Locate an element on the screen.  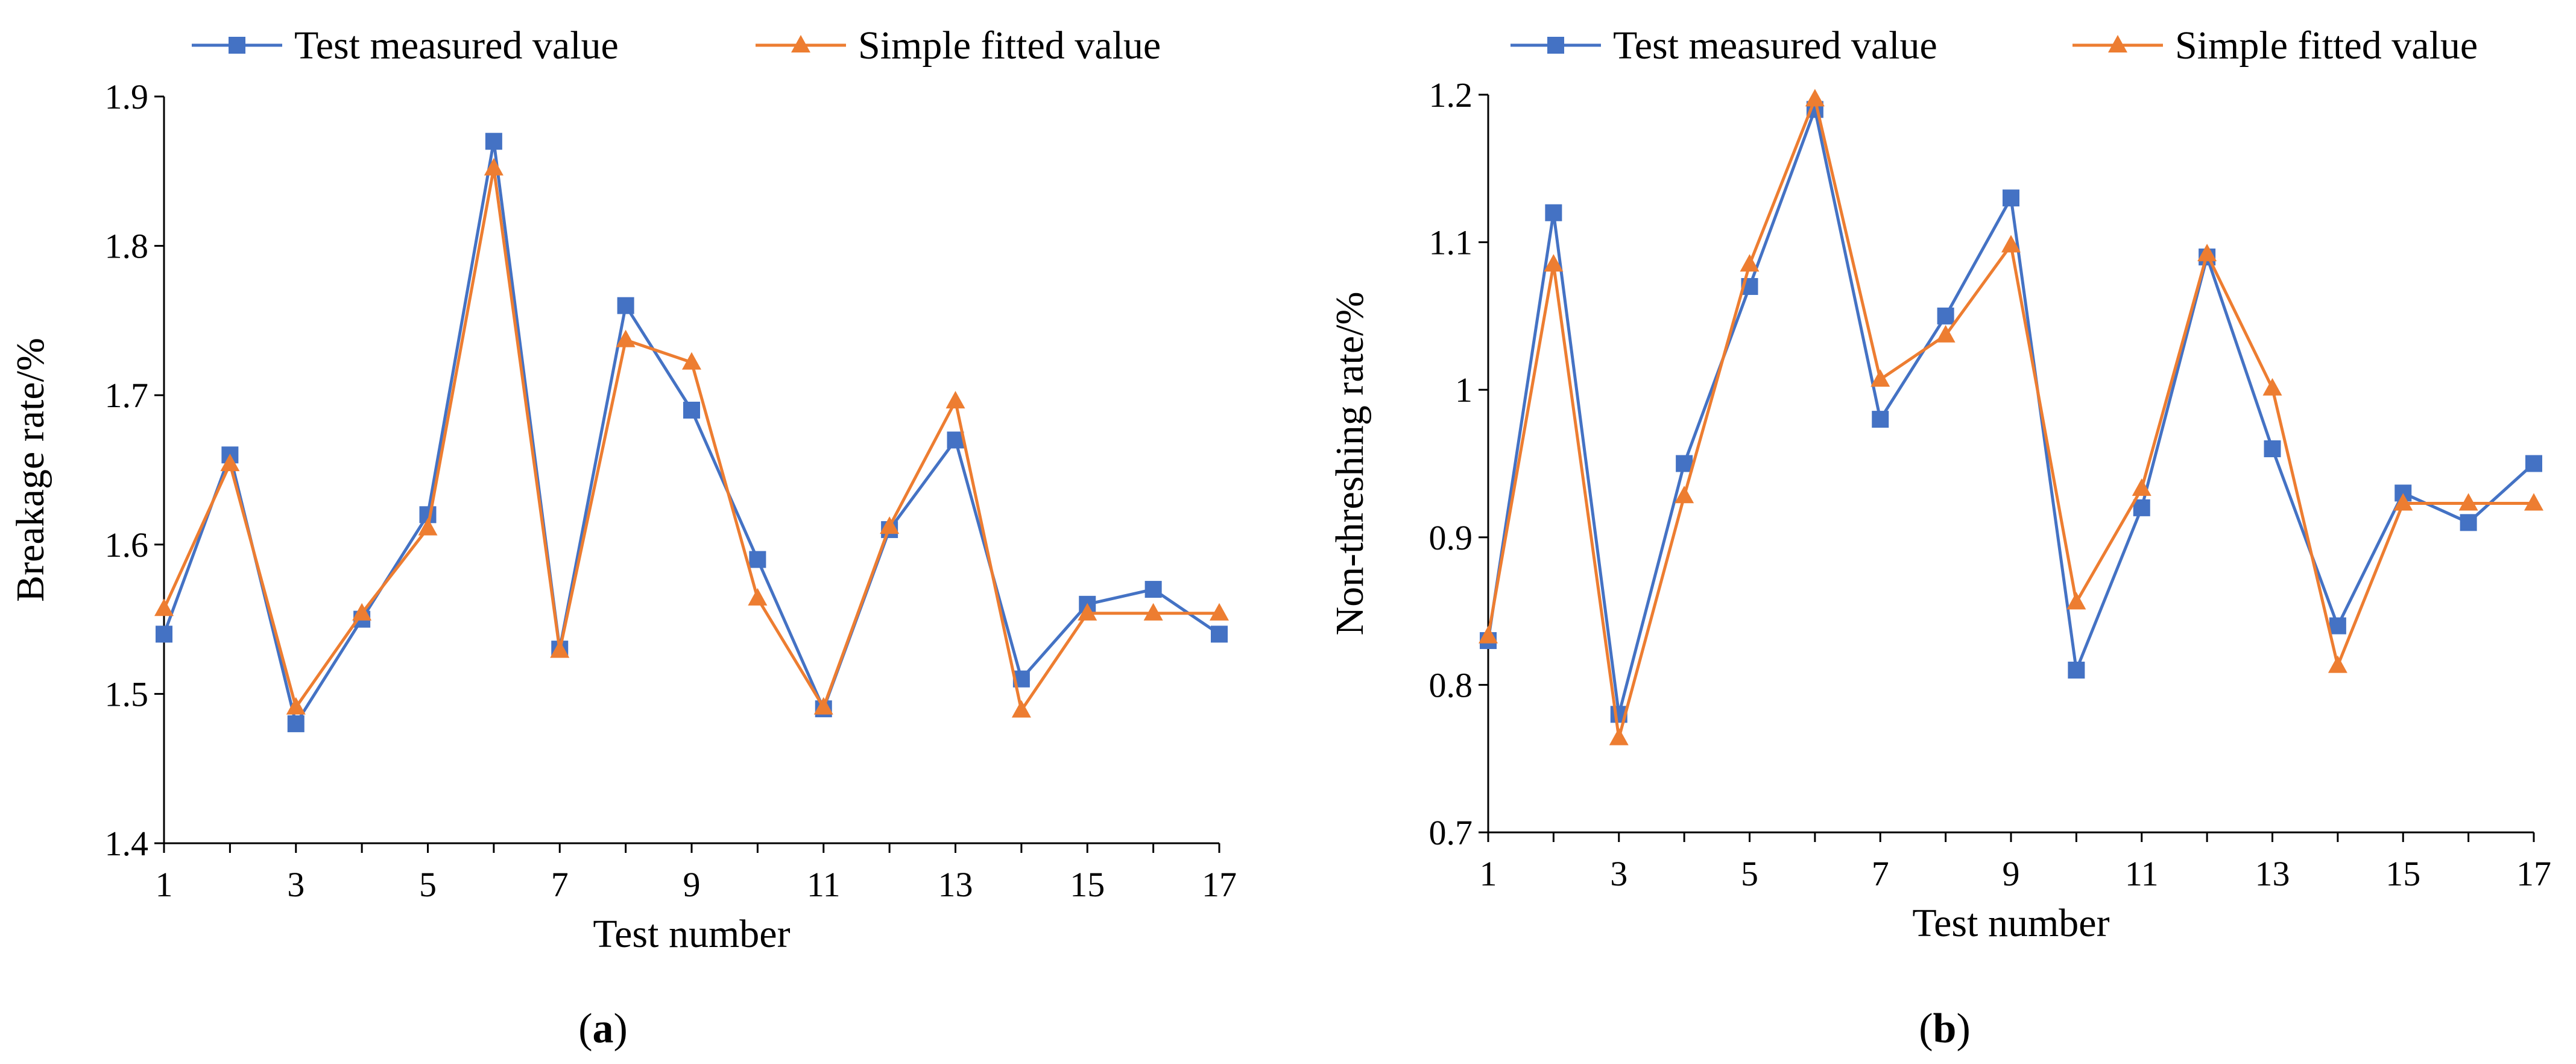
y-tick-label: 0.8 is located at coordinates (1451, 685).